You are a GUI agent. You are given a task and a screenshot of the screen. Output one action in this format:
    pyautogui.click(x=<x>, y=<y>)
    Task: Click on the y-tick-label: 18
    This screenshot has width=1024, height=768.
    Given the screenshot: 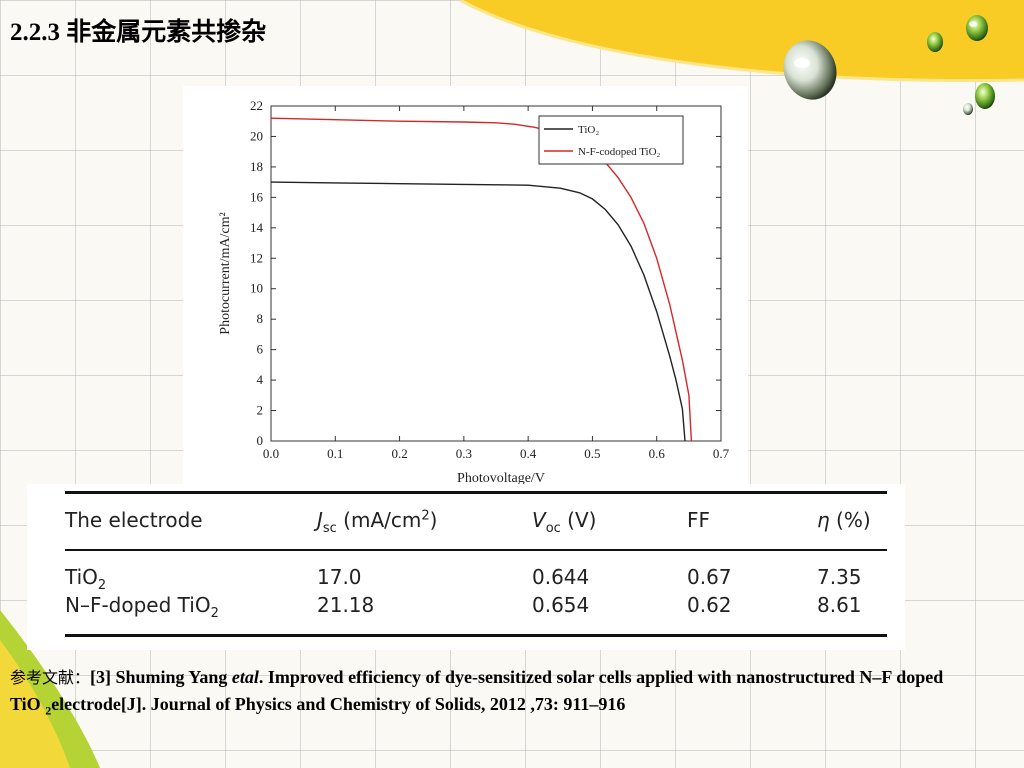 What is the action you would take?
    pyautogui.click(x=256, y=166)
    